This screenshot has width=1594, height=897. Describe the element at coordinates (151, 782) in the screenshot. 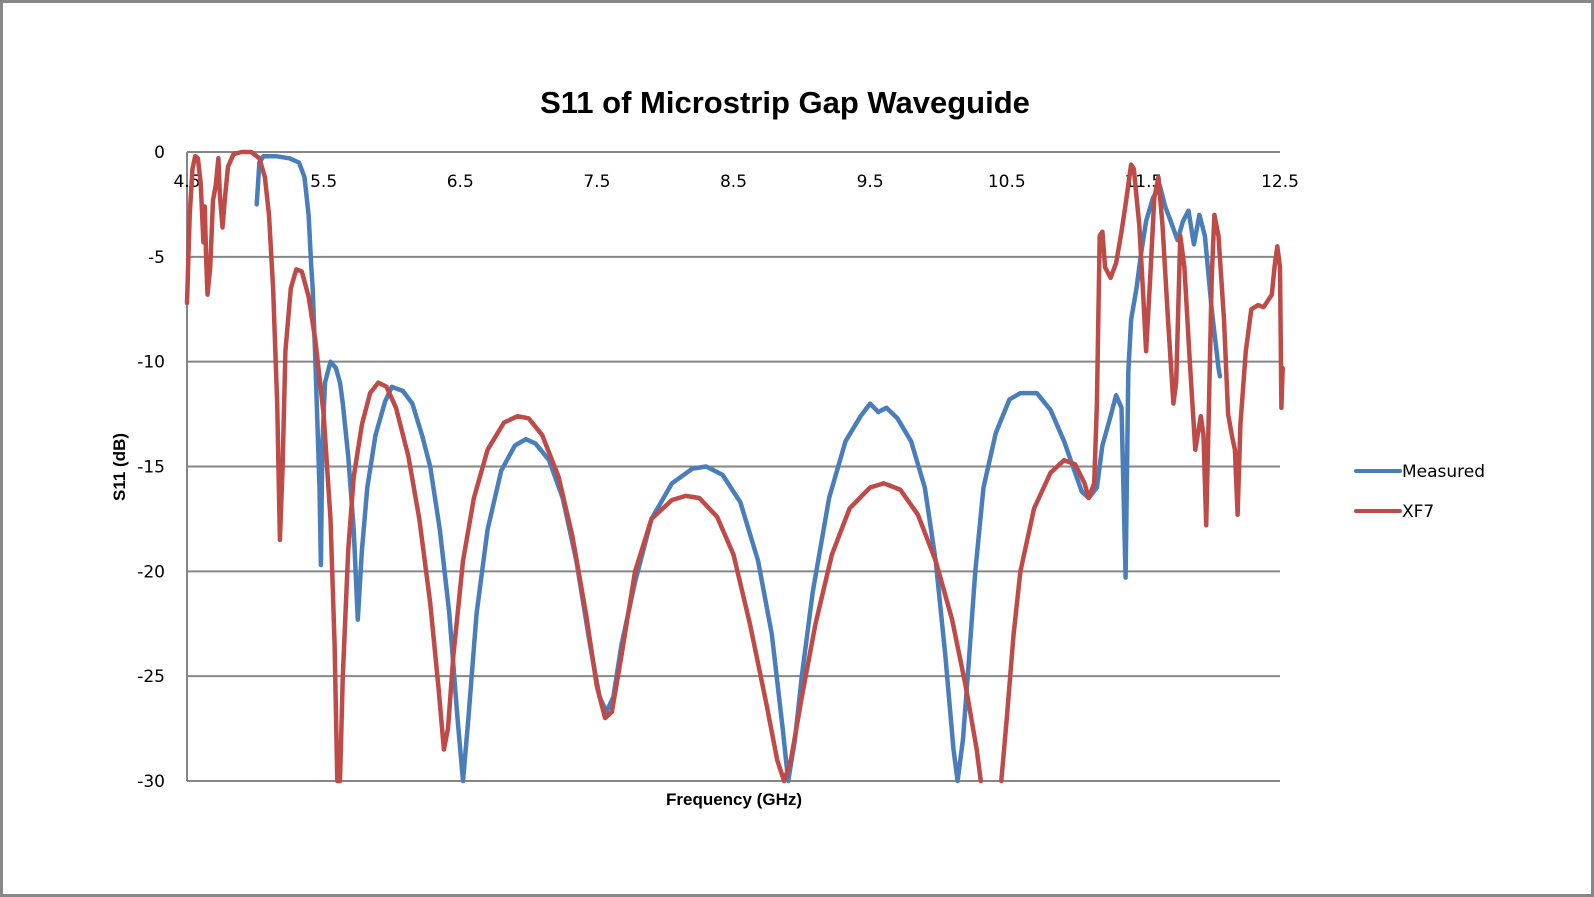

I see `y-tick-label: -30` at that location.